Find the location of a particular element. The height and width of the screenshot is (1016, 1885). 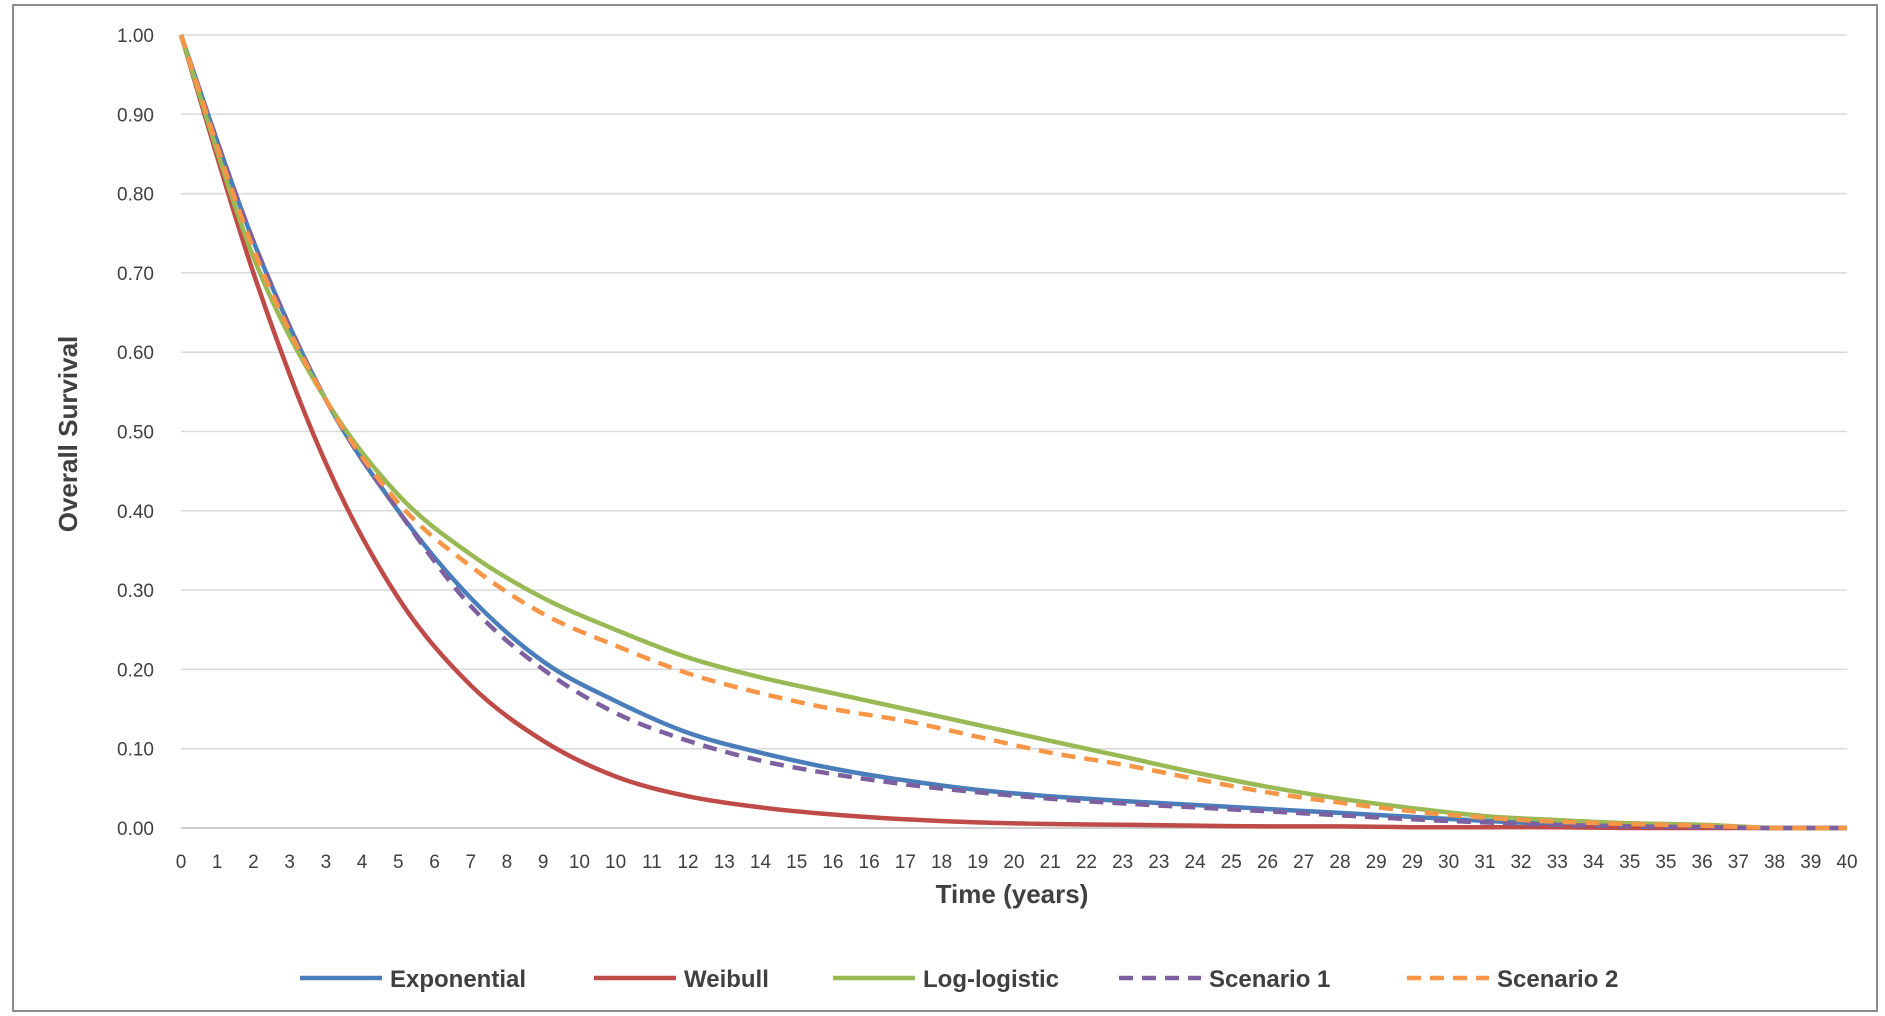

x-tick-label: 26 is located at coordinates (1267, 862).